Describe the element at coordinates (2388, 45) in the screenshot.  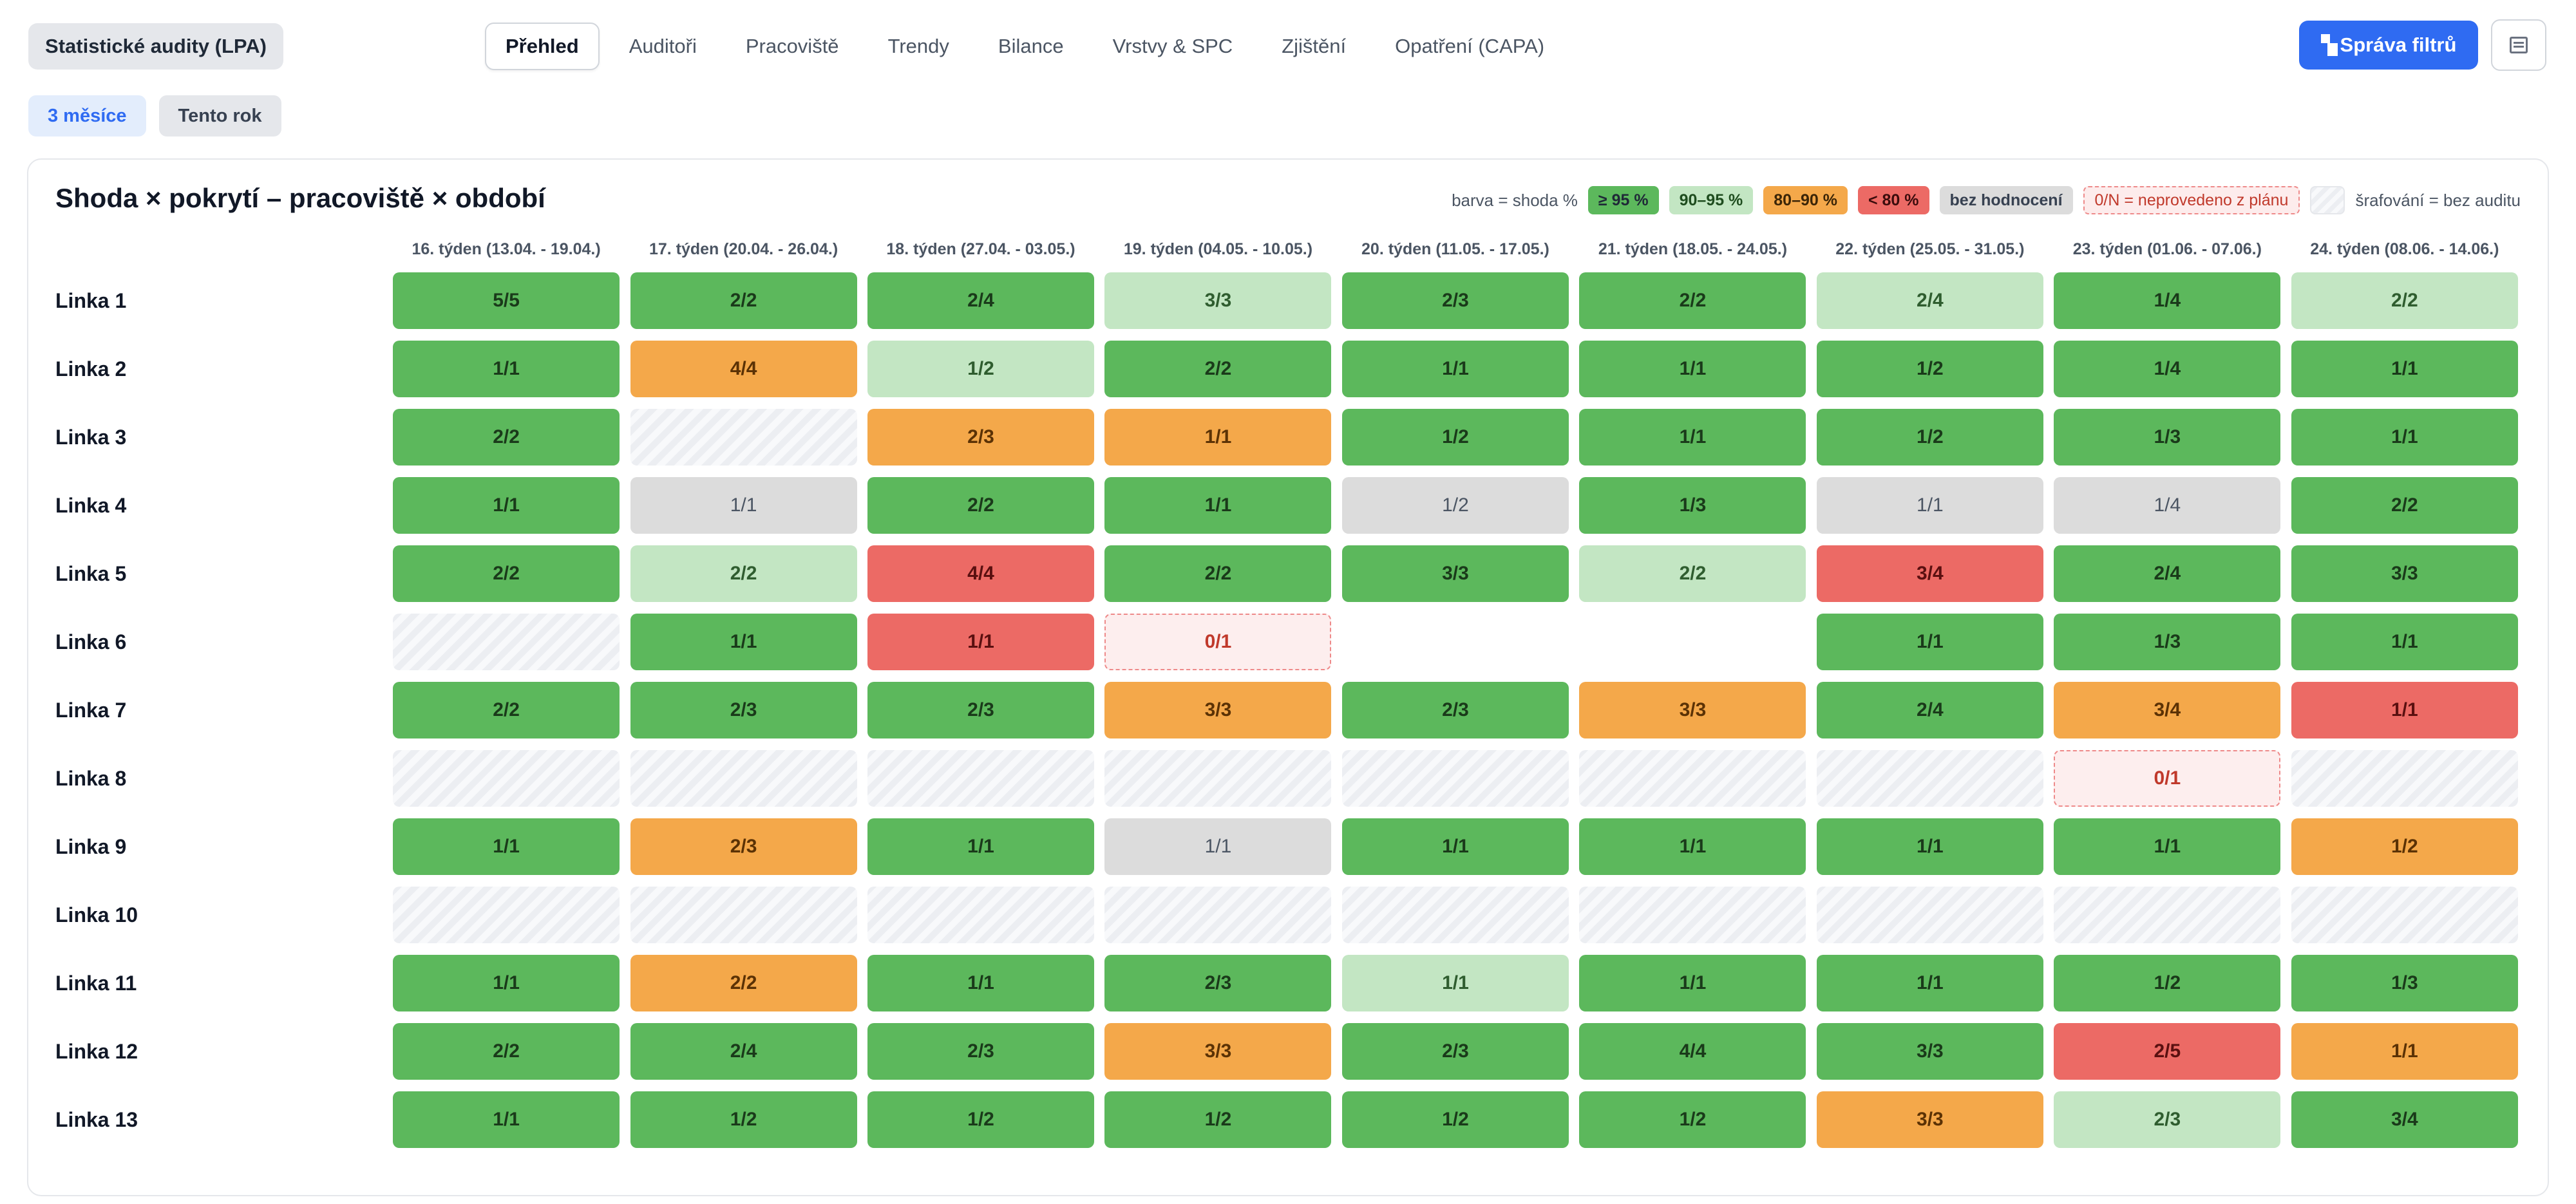
I see `manage-filters-button: Správa filtrů` at that location.